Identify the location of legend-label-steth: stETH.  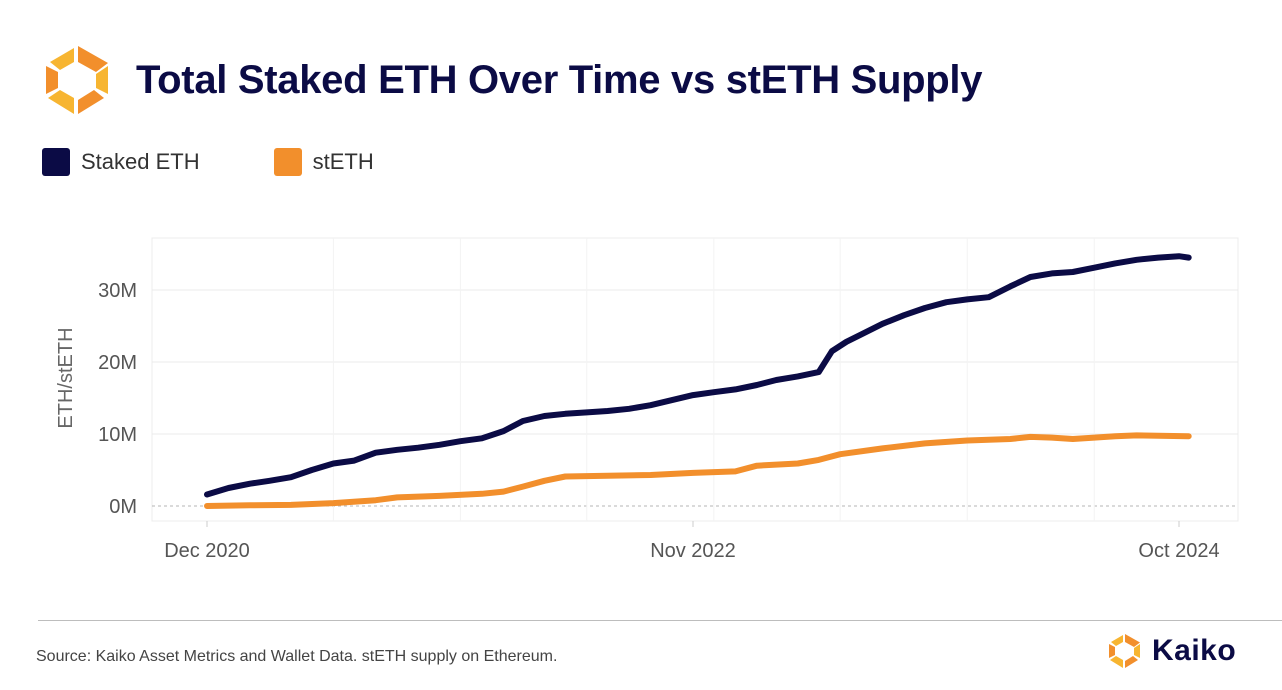
(343, 161).